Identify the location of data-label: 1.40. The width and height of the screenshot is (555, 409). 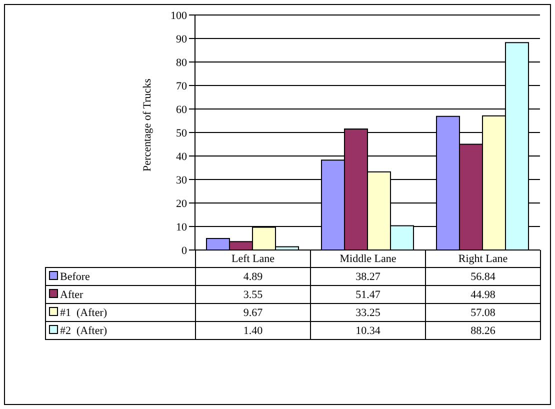
(253, 331).